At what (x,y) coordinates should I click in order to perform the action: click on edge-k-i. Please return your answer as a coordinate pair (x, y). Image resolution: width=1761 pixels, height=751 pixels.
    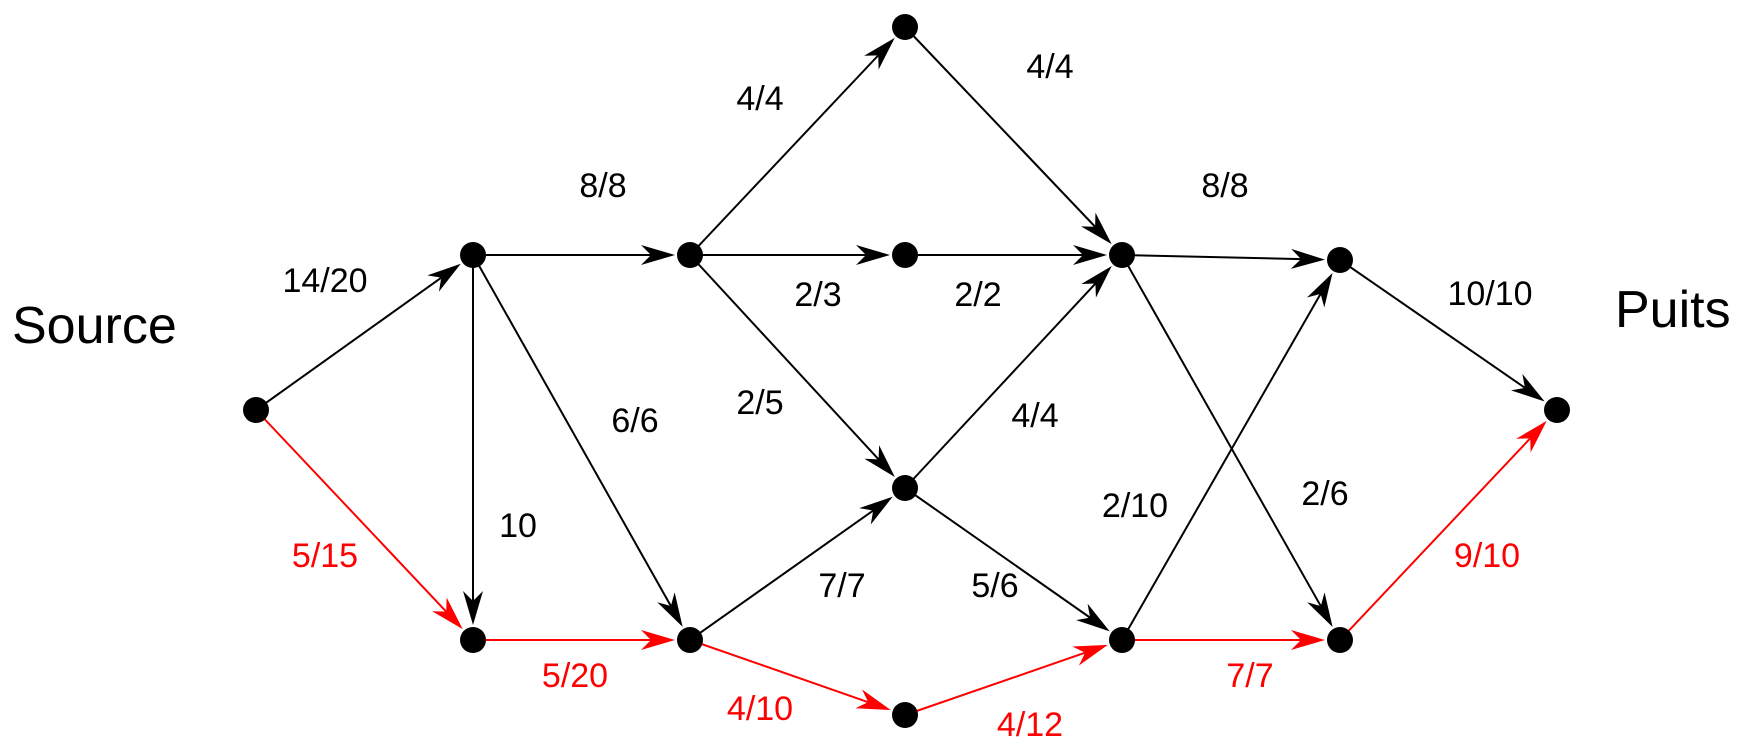
    Looking at the image, I should click on (1221, 467).